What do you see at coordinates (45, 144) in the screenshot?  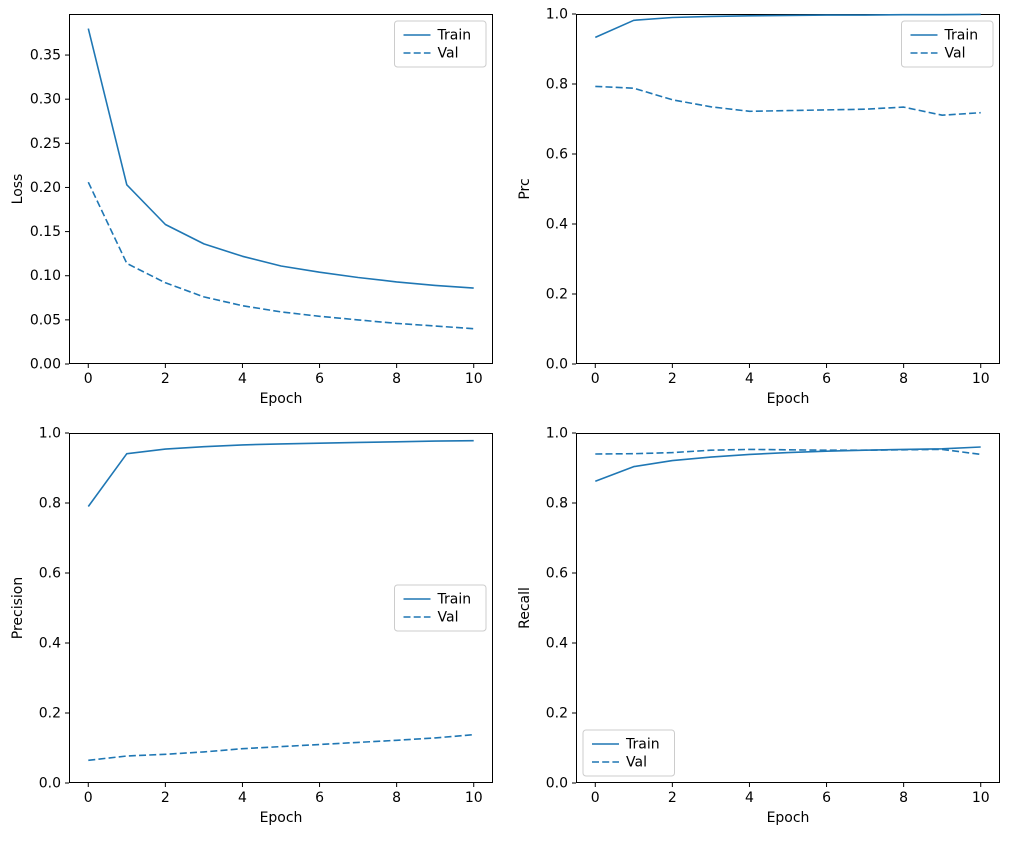 I see `y-tick-label: 0.25` at bounding box center [45, 144].